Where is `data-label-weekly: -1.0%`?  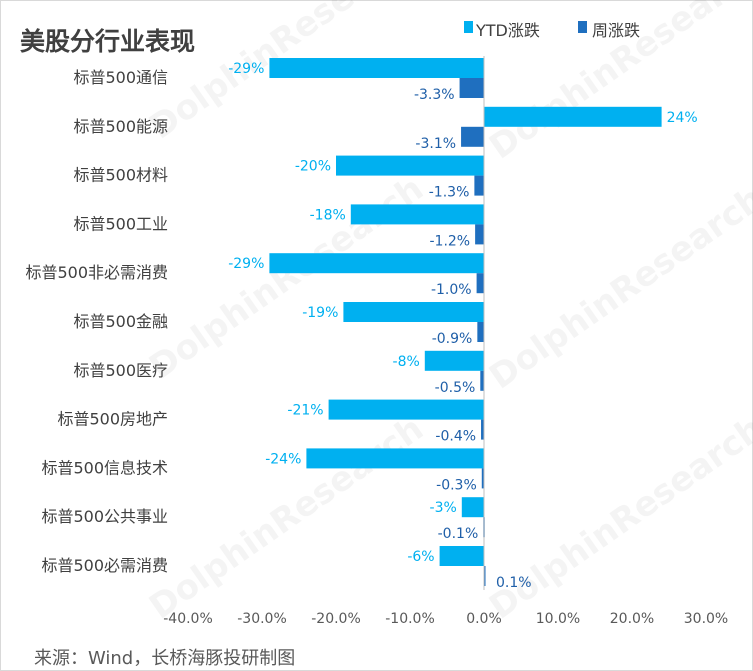 data-label-weekly: -1.0% is located at coordinates (451, 290).